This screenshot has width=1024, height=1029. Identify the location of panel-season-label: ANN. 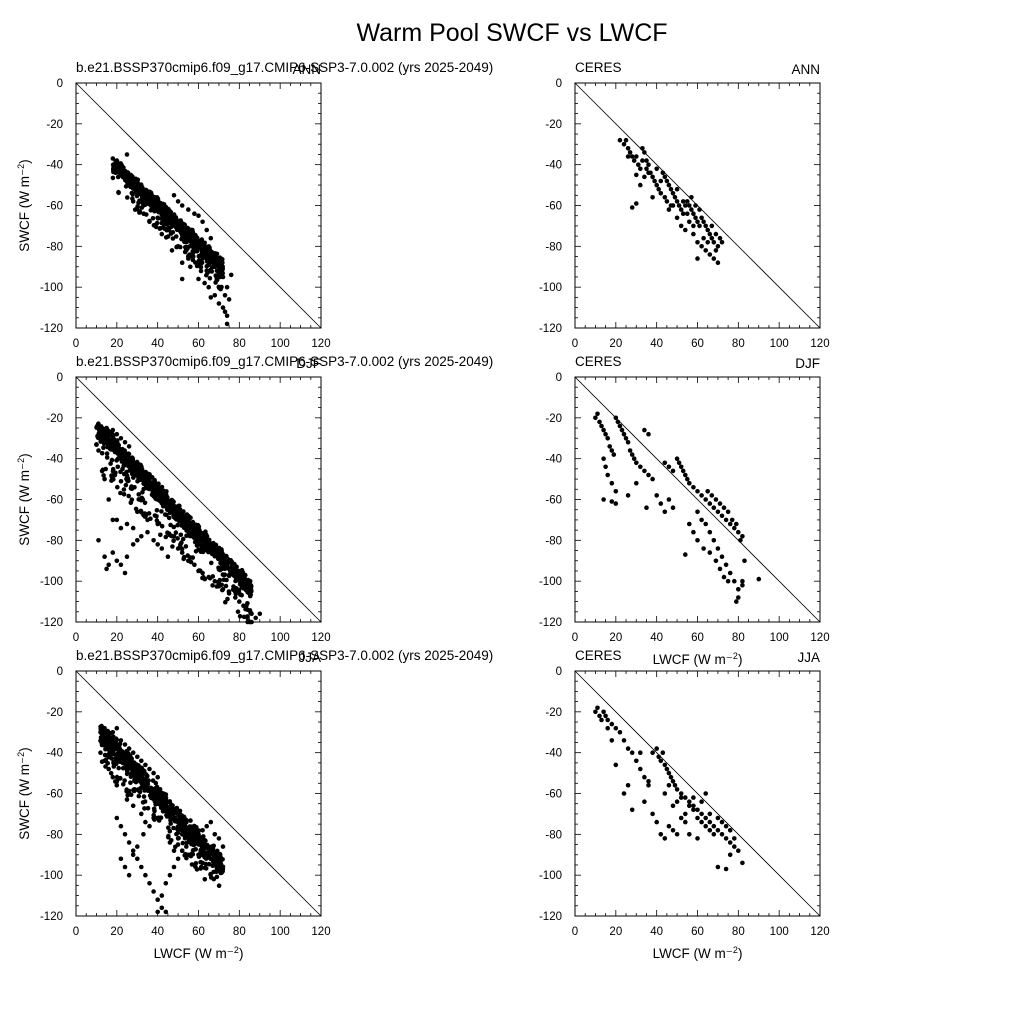
(805, 69).